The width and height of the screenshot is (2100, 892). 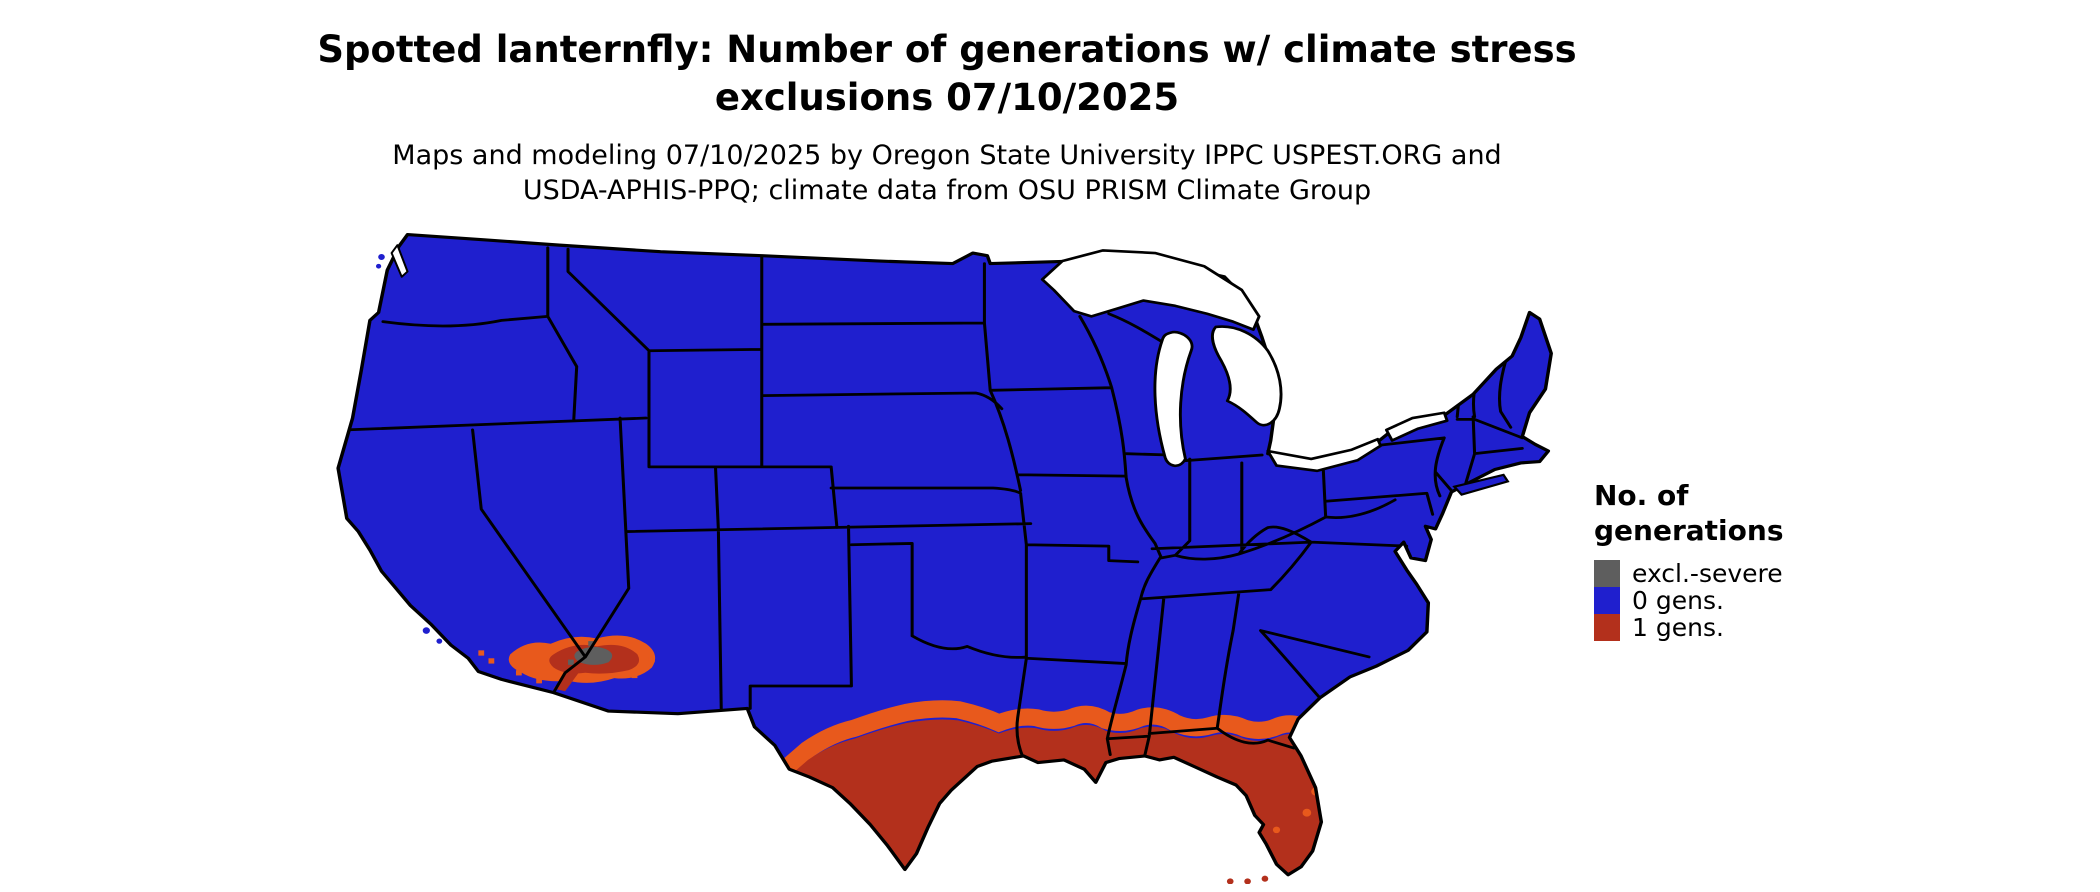 What do you see at coordinates (1678, 600) in the screenshot?
I see `legend-label-zero-gens: 0 gens.` at bounding box center [1678, 600].